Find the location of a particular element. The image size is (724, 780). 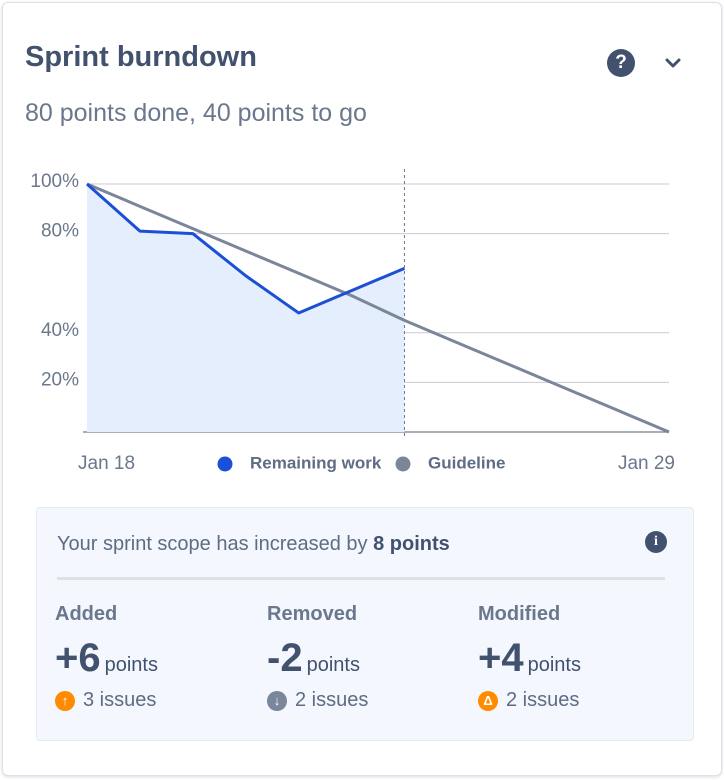

x-tick-label: Jan 29 is located at coordinates (646, 463).